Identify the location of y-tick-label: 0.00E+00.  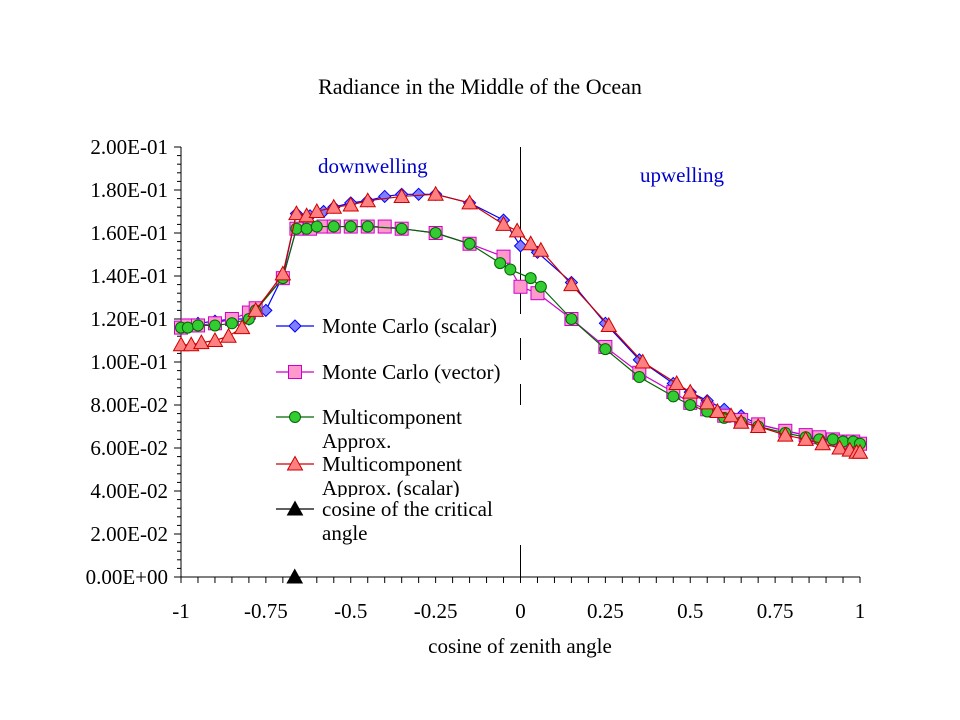
(126, 577).